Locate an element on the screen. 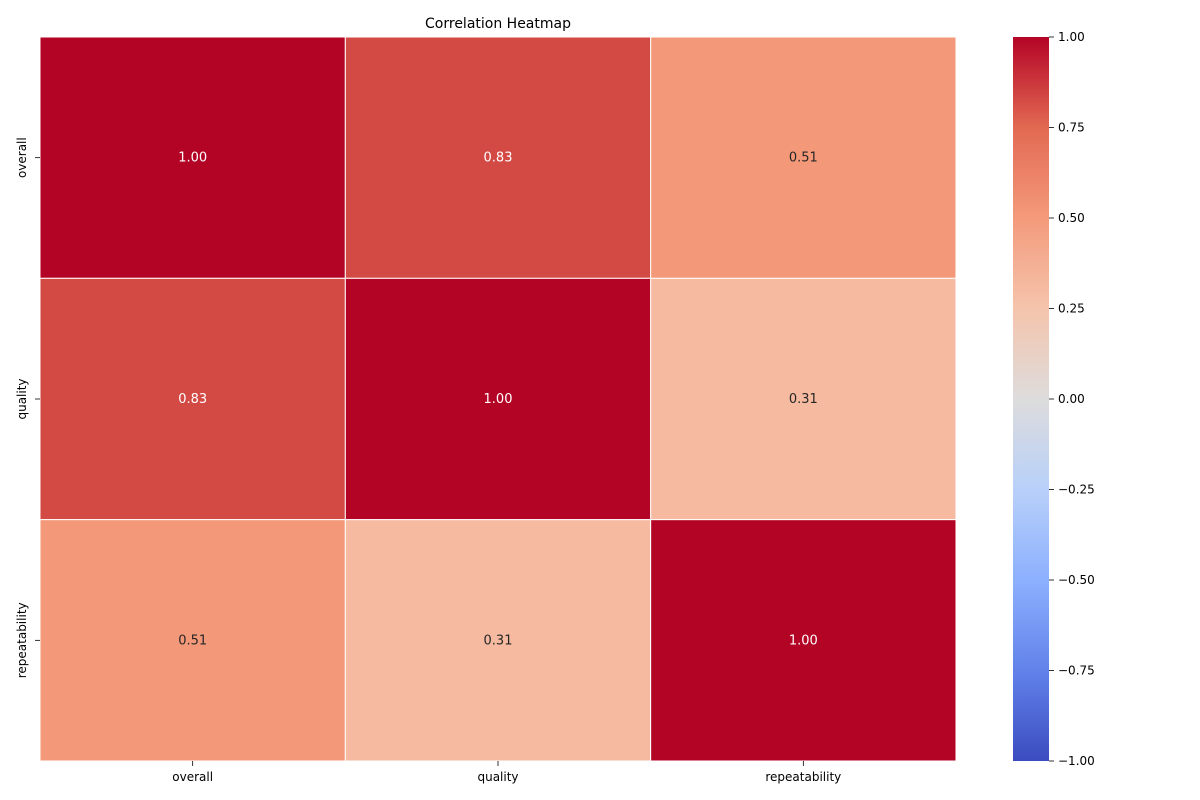 Image resolution: width=1200 pixels, height=800 pixels. colorbar-tick-label: −0.50 is located at coordinates (1076, 580).